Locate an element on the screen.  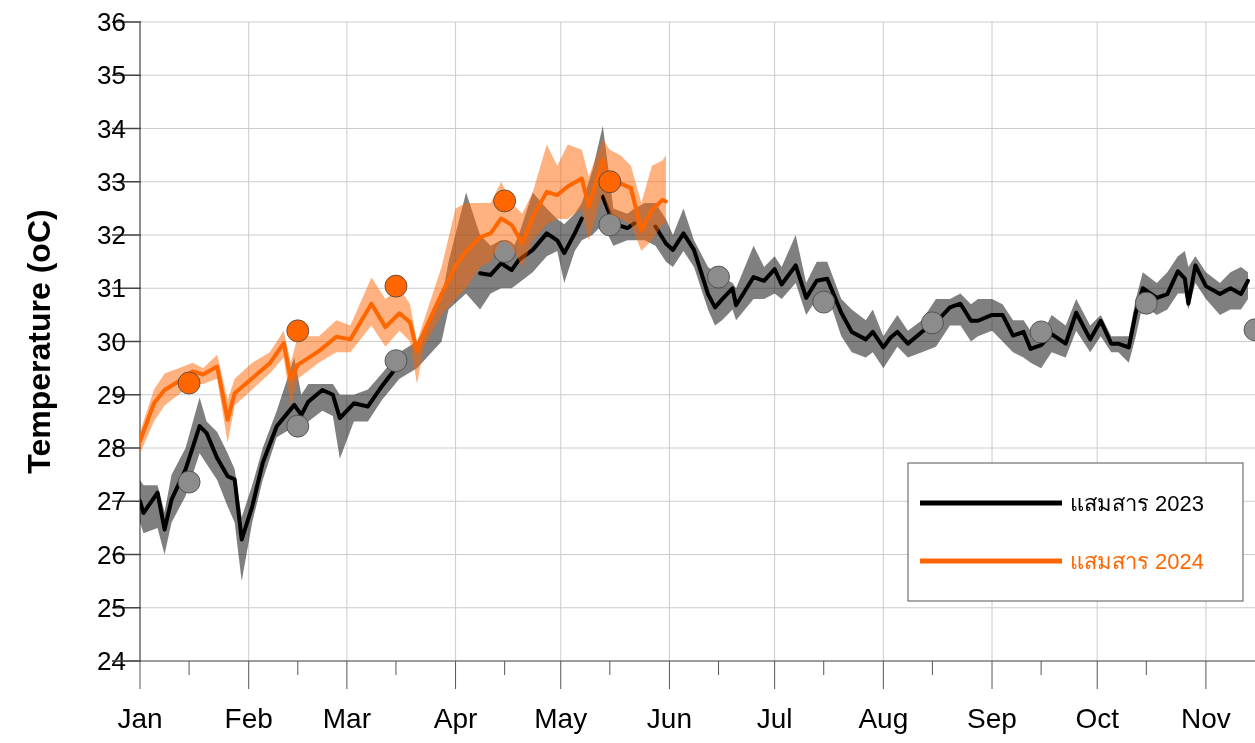
x-tick-label: Oct is located at coordinates (1097, 718).